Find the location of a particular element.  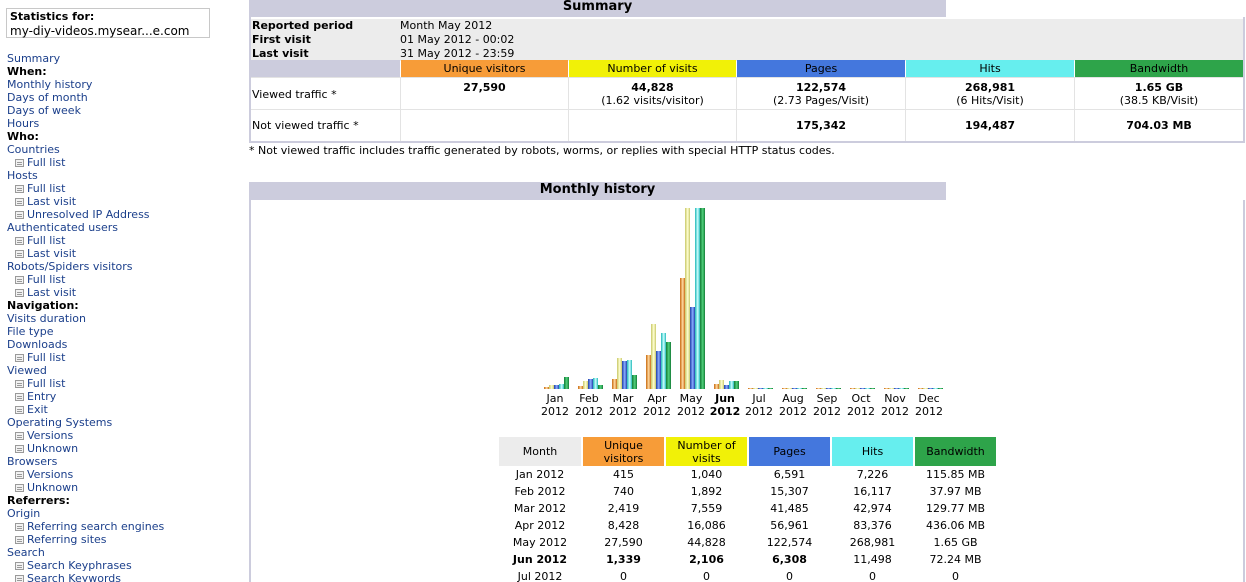

table-cell: 83,376 is located at coordinates (872, 525).